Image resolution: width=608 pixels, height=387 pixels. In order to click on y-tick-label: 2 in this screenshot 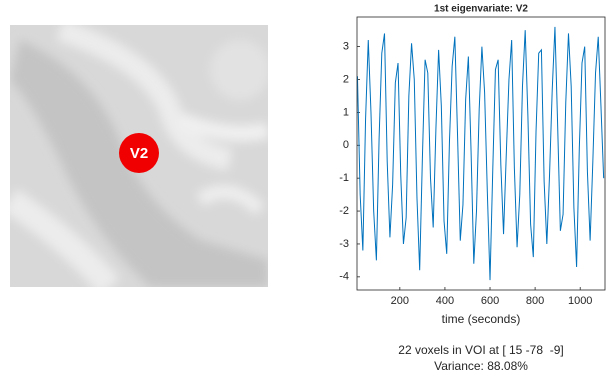, I will do `click(346, 79)`.